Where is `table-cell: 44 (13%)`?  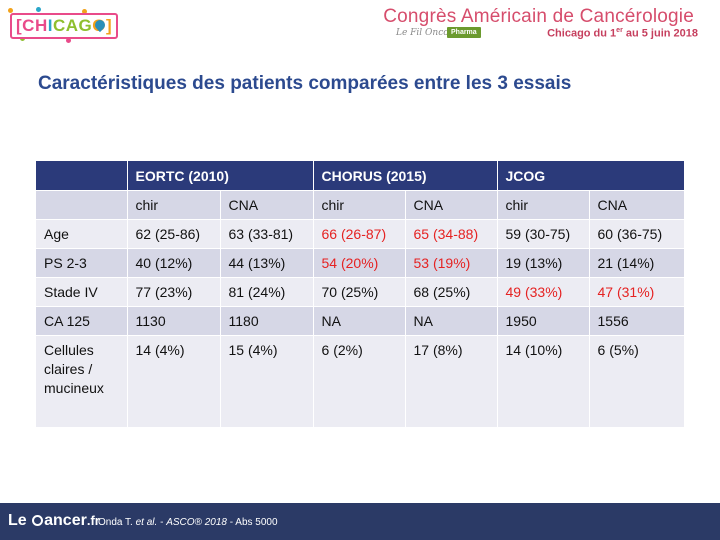
table-cell: 44 (13%) is located at coordinates (267, 263).